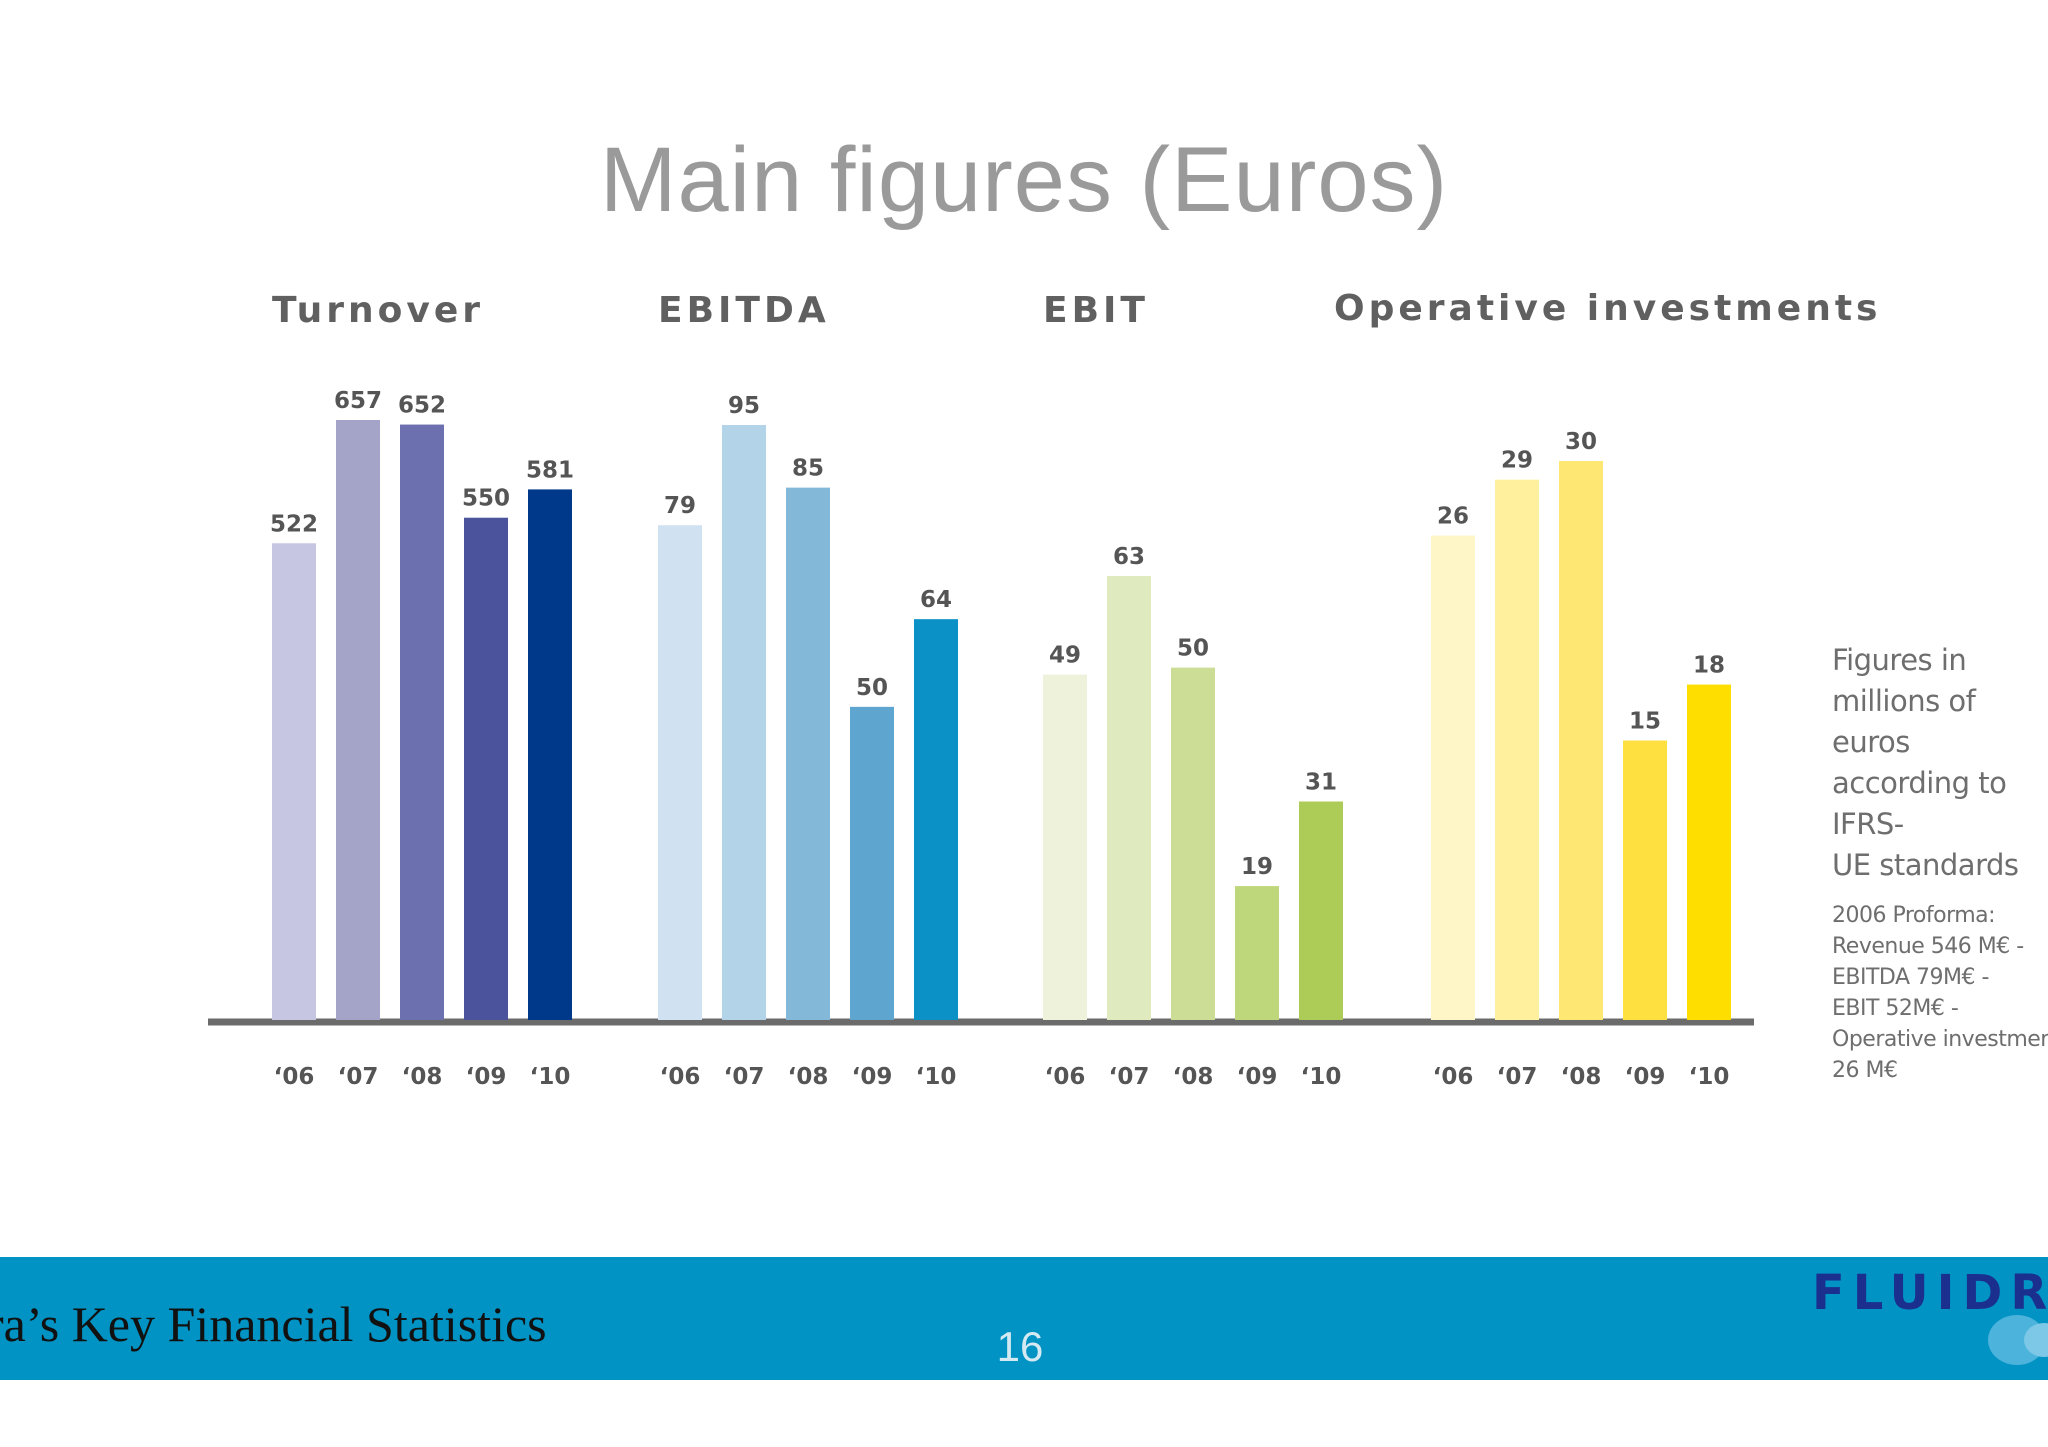  What do you see at coordinates (936, 600) in the screenshot?
I see `bar-value-label: 64` at bounding box center [936, 600].